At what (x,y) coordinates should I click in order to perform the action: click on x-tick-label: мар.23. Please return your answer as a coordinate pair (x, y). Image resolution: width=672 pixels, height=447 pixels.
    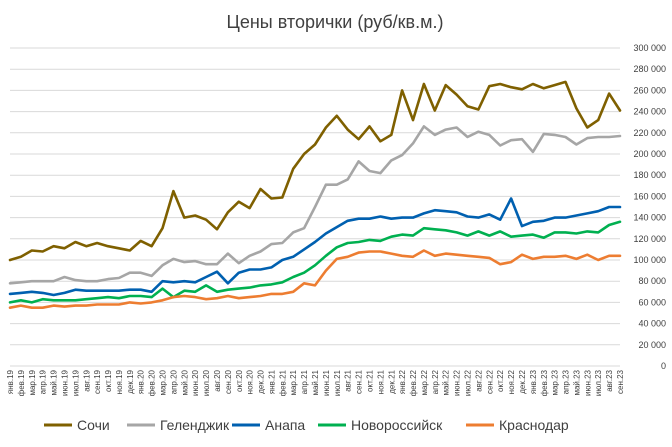
    Looking at the image, I should click on (555, 382).